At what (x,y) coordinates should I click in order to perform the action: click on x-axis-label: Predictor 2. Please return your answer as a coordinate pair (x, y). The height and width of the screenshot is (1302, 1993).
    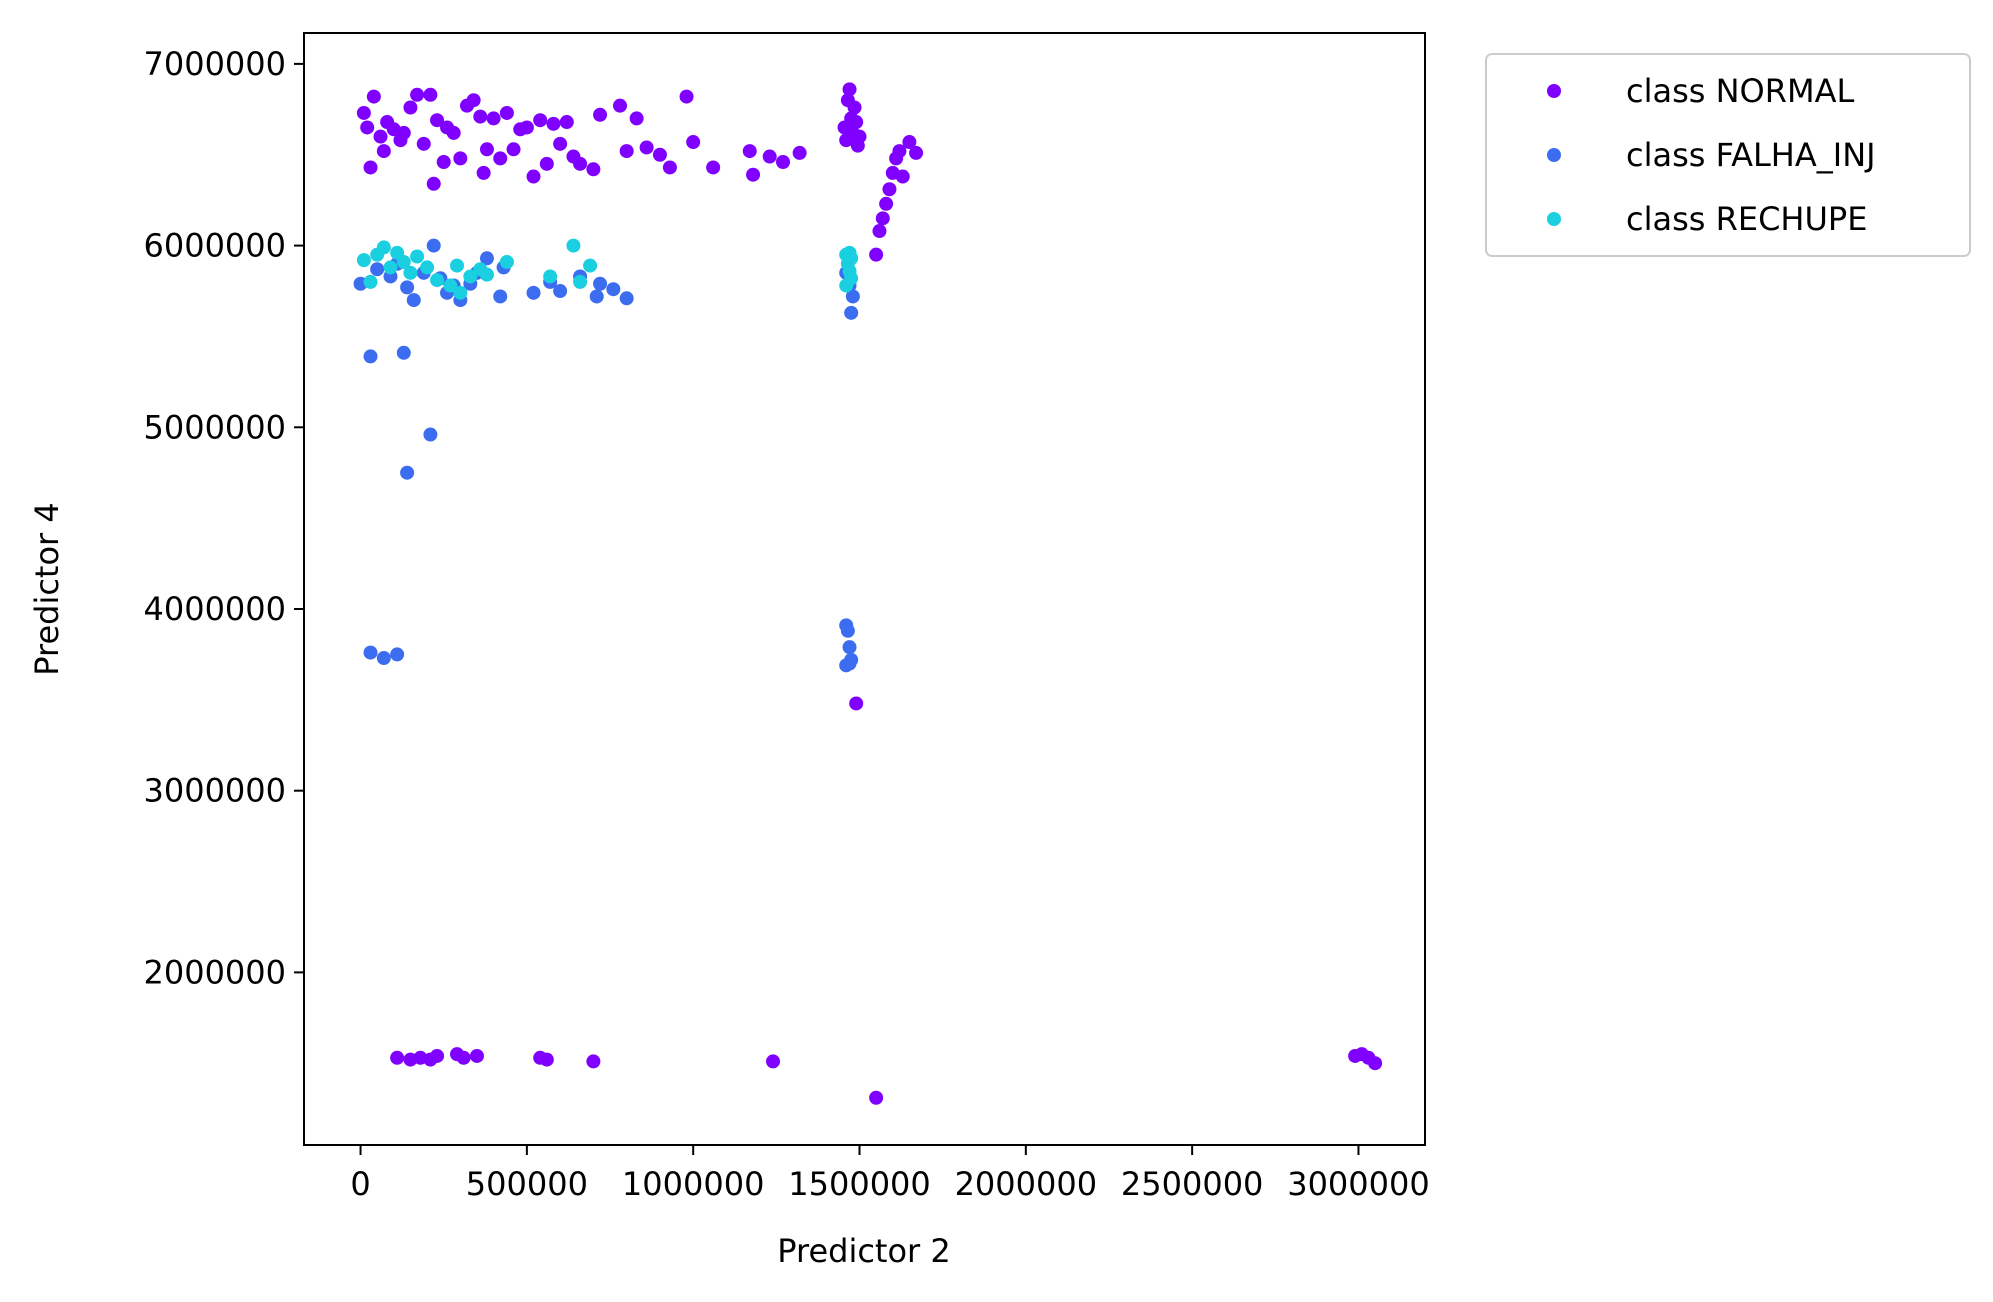
    Looking at the image, I should click on (863, 1251).